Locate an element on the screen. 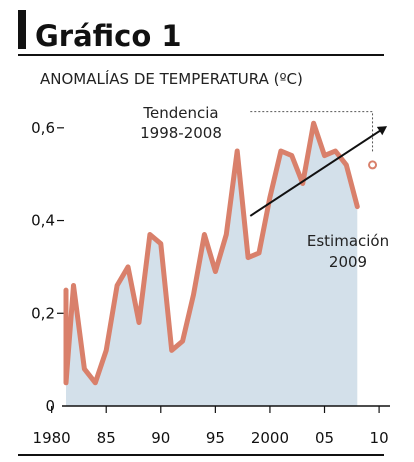  estimate-2009-point is located at coordinates (373, 165).